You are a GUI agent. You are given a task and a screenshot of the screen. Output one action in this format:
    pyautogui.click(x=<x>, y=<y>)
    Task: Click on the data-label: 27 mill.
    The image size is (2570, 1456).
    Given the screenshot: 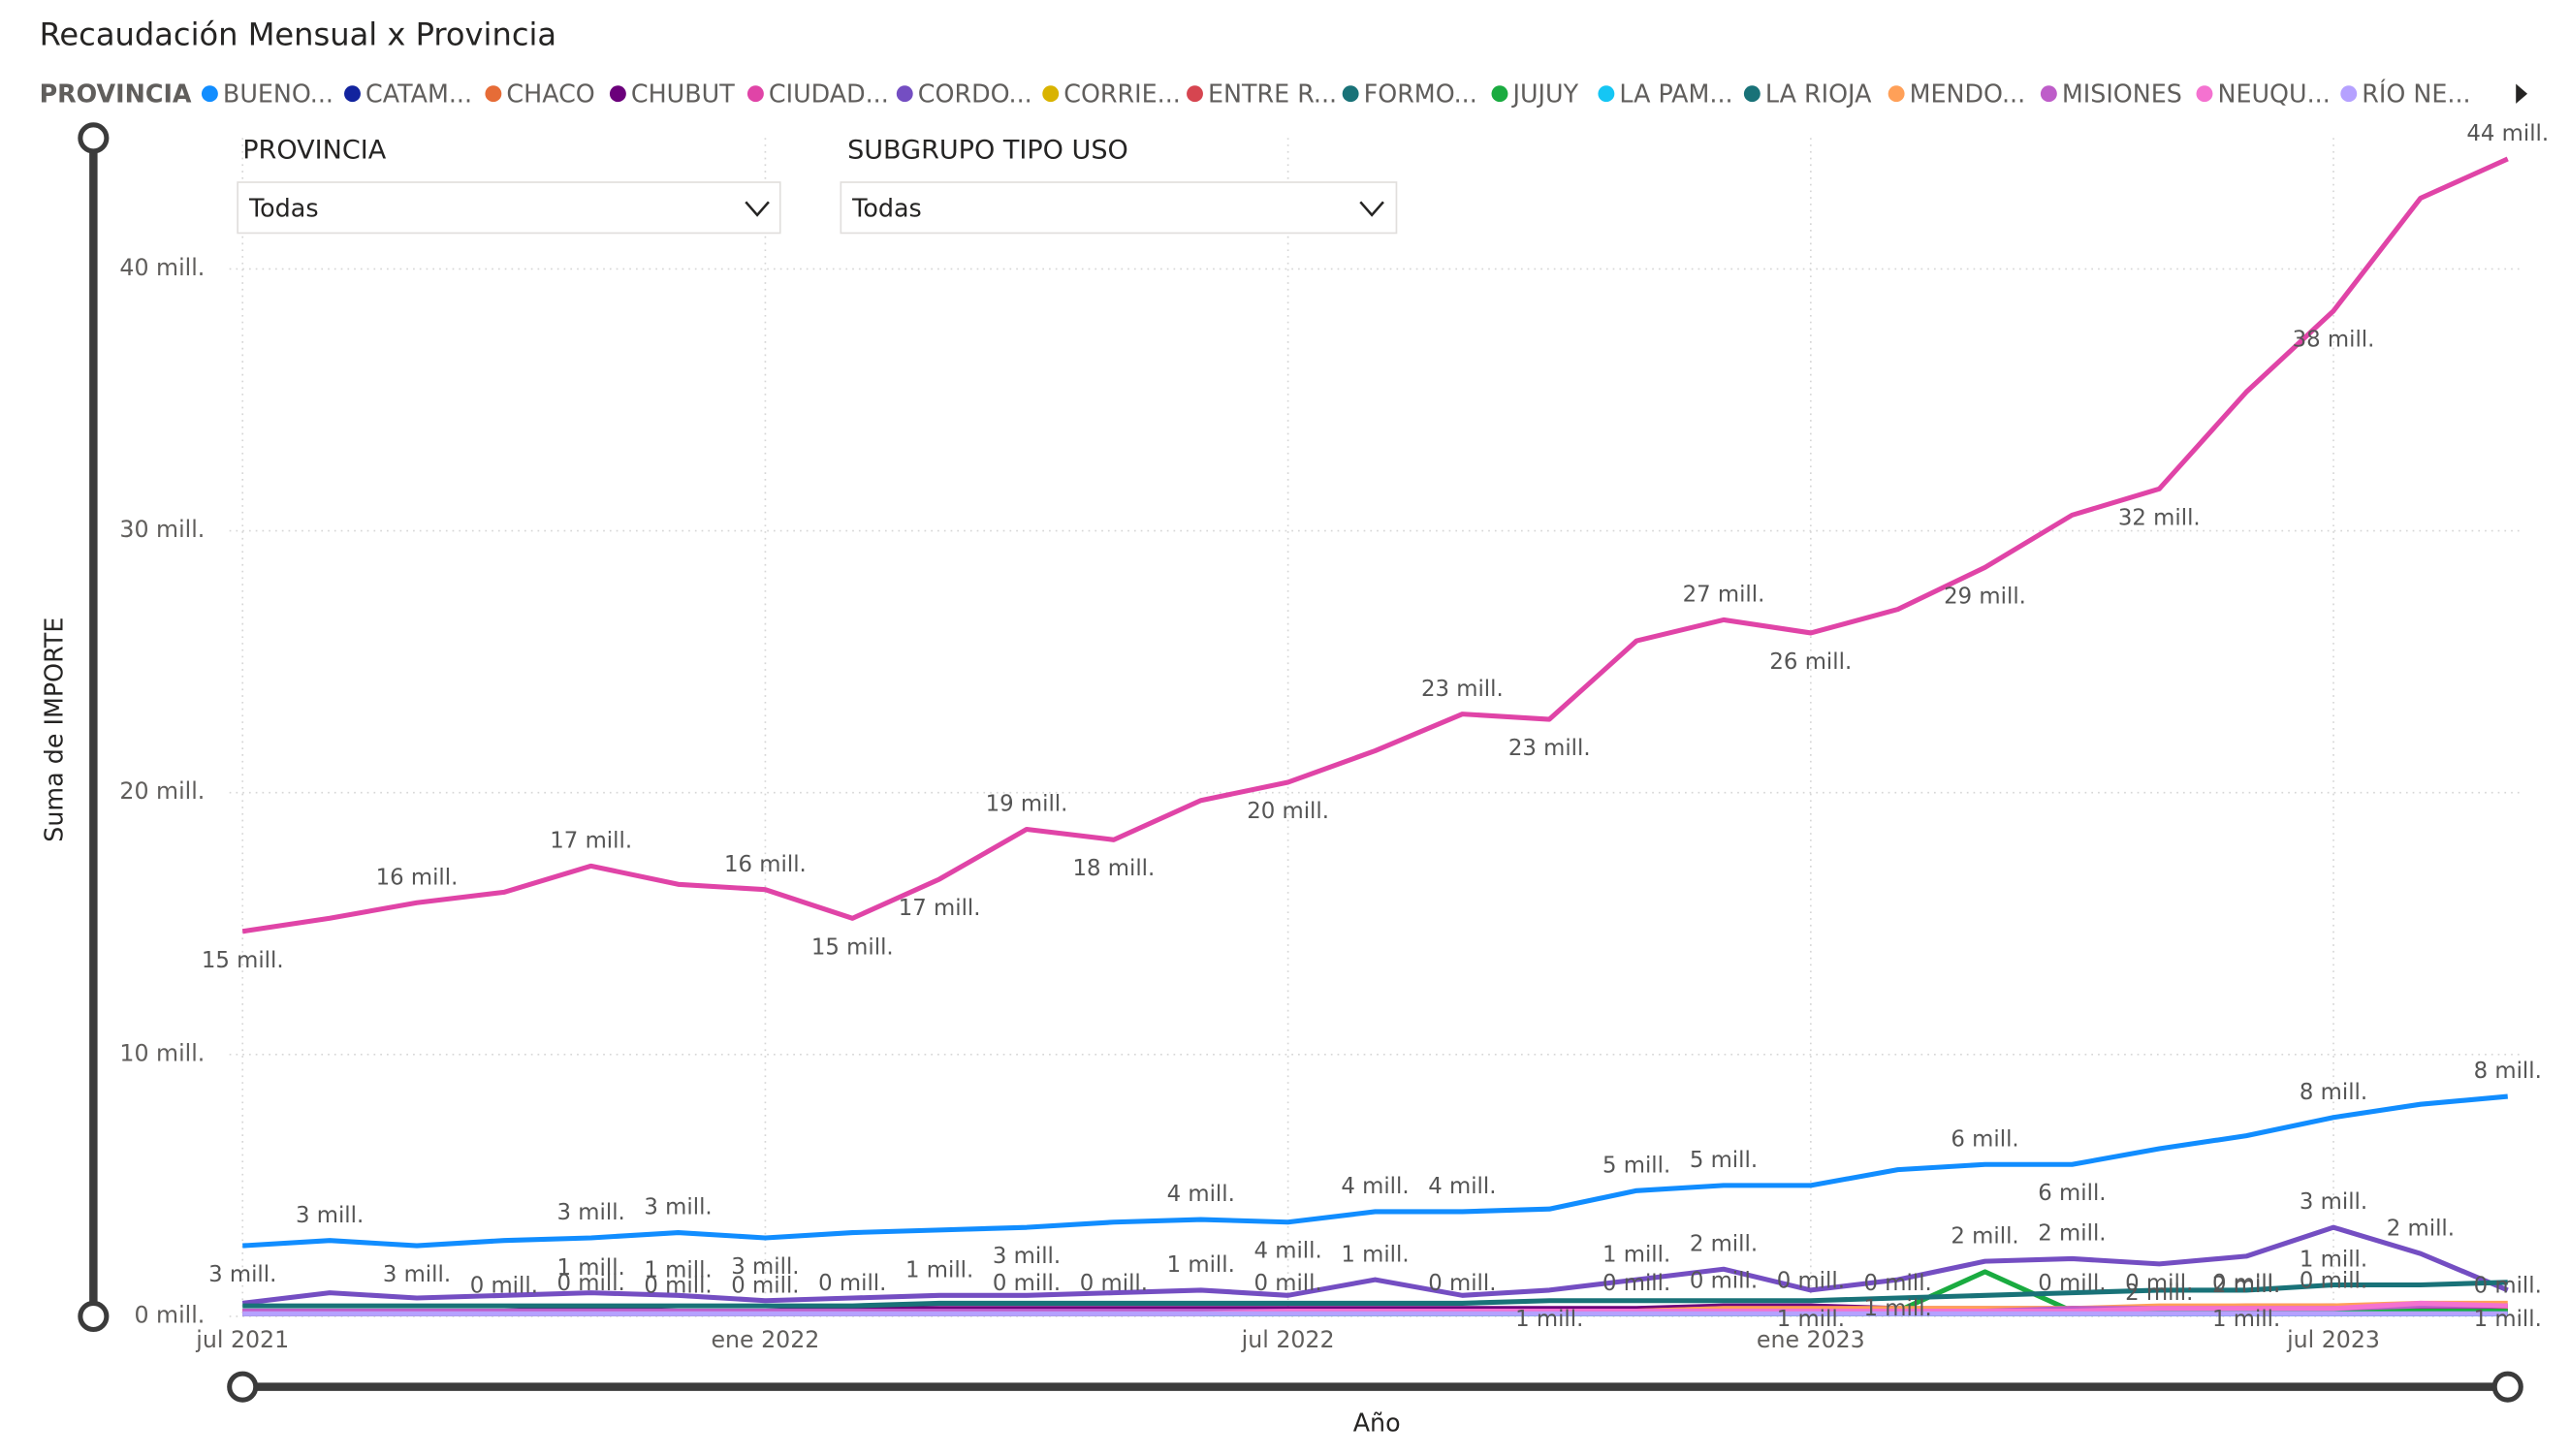 What is the action you would take?
    pyautogui.click(x=1724, y=596)
    